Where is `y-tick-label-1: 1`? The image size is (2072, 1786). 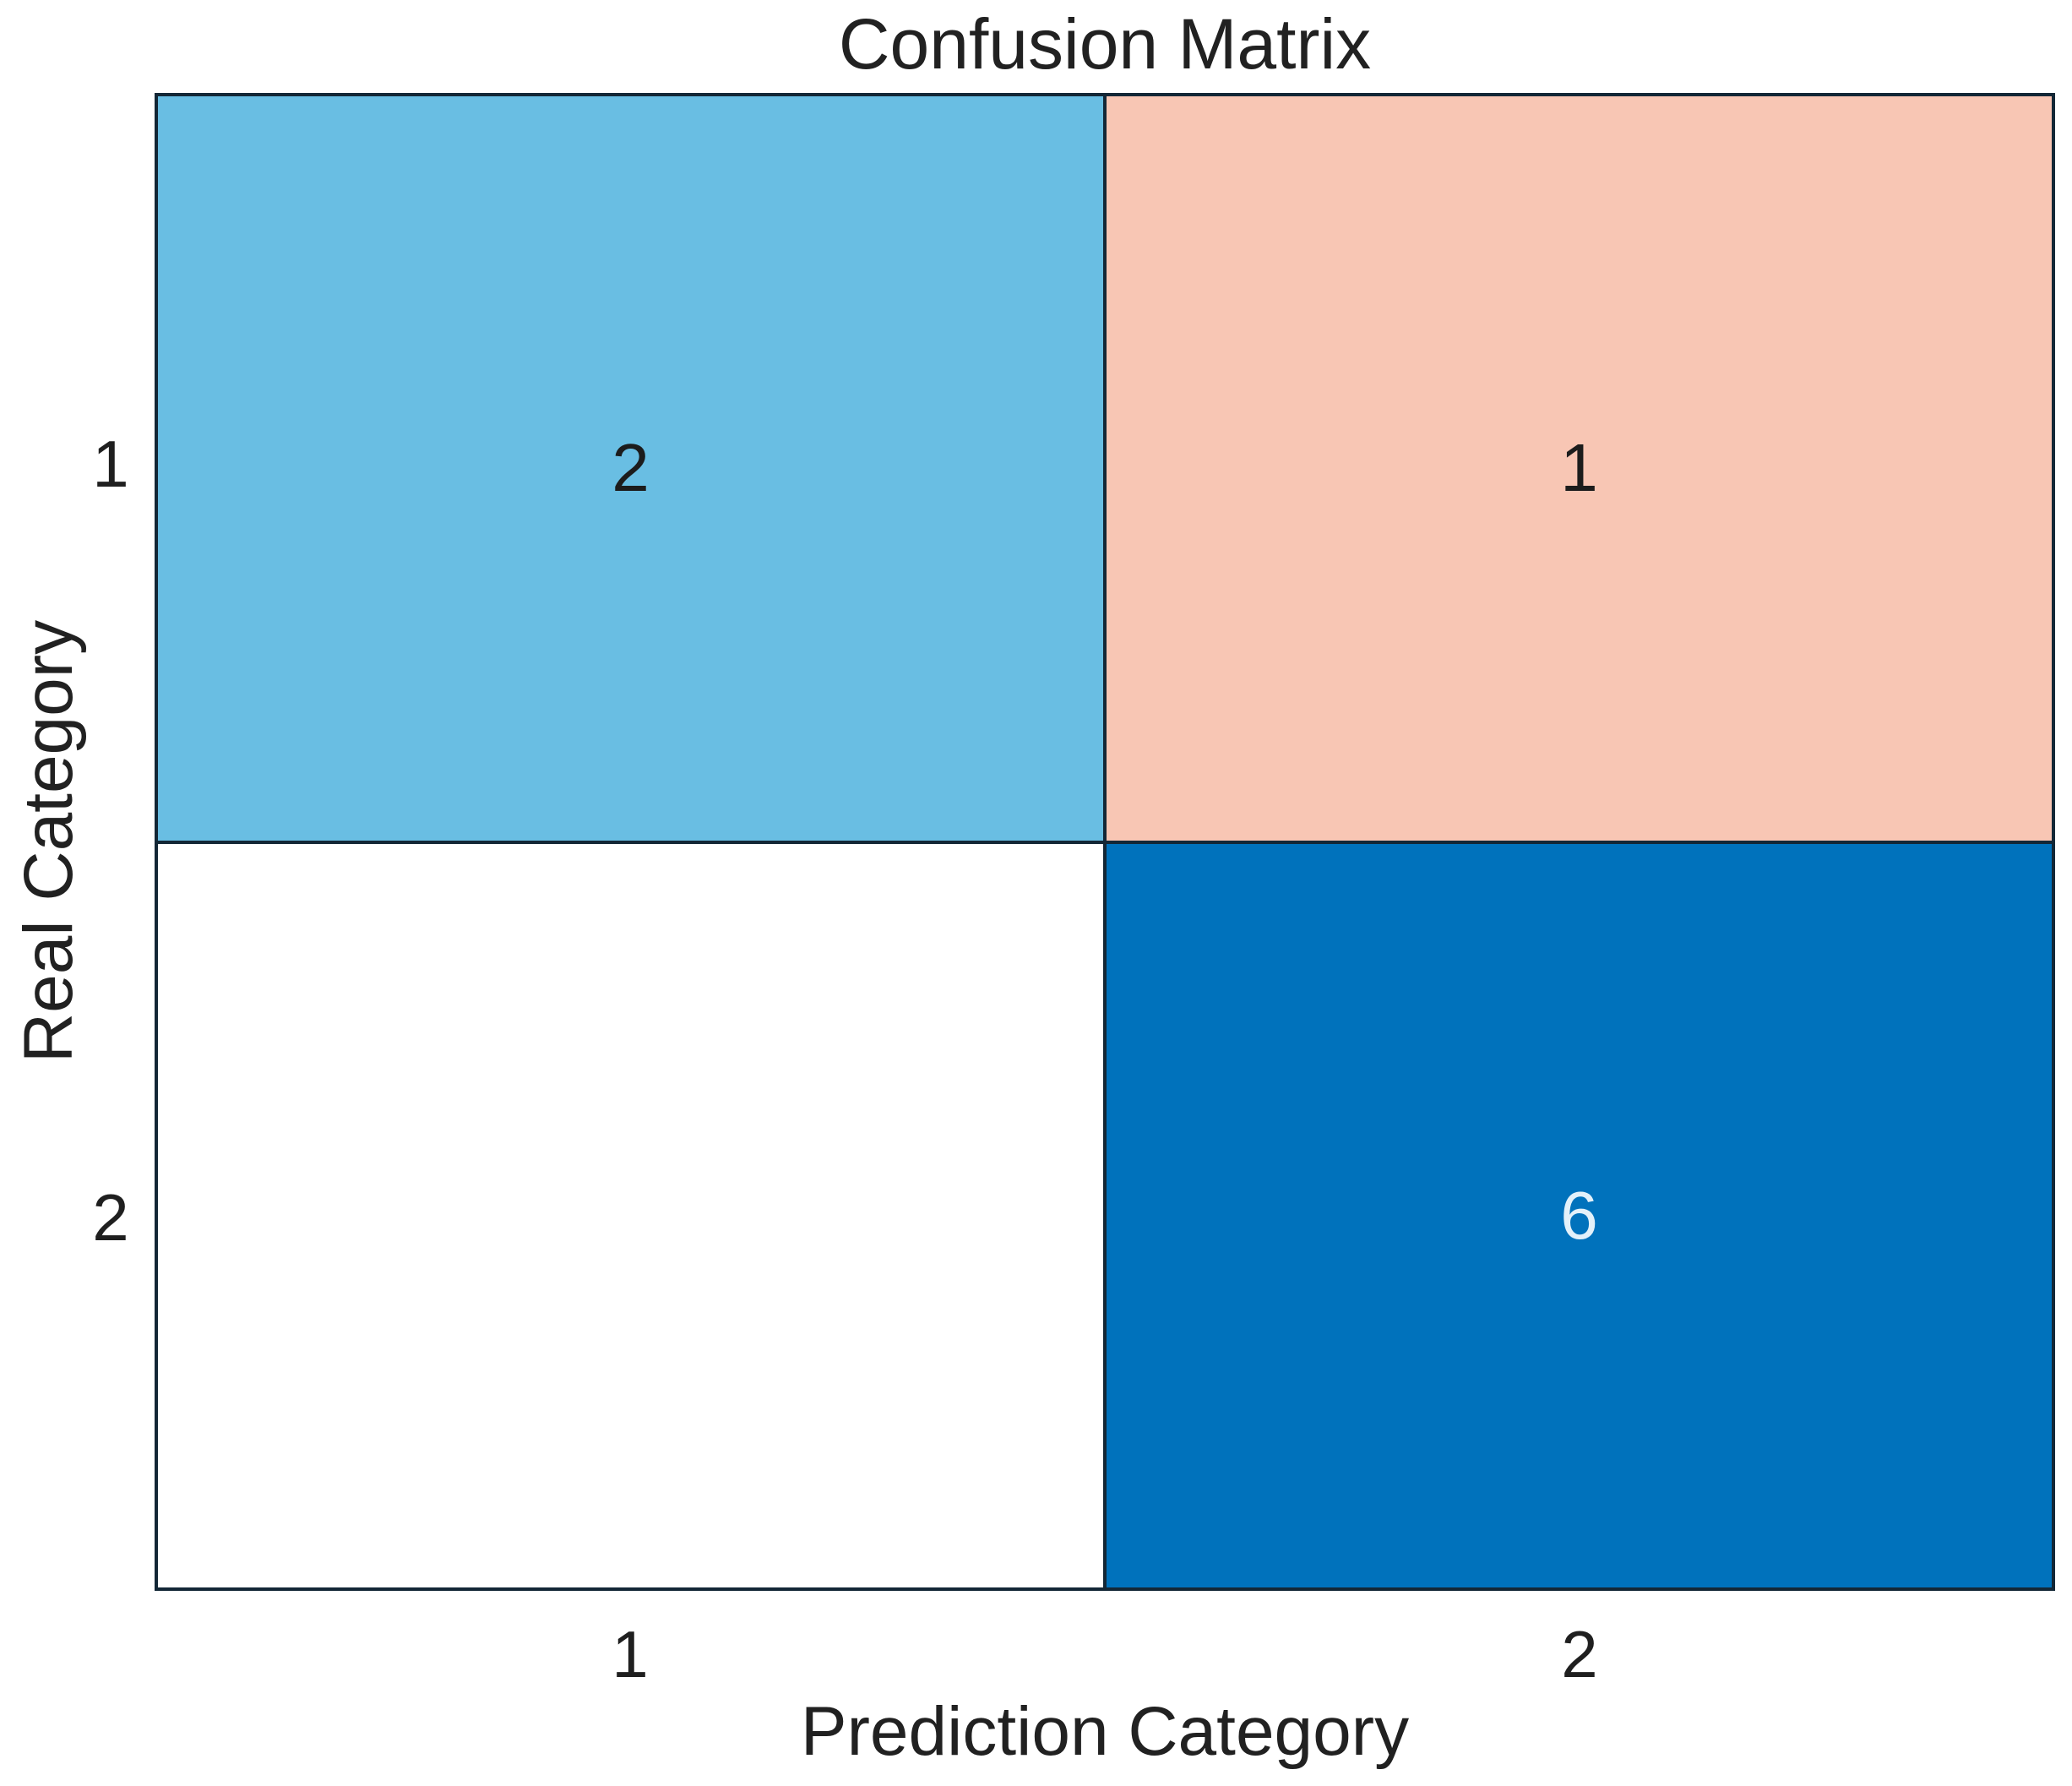
y-tick-label-1: 1 is located at coordinates (110, 464).